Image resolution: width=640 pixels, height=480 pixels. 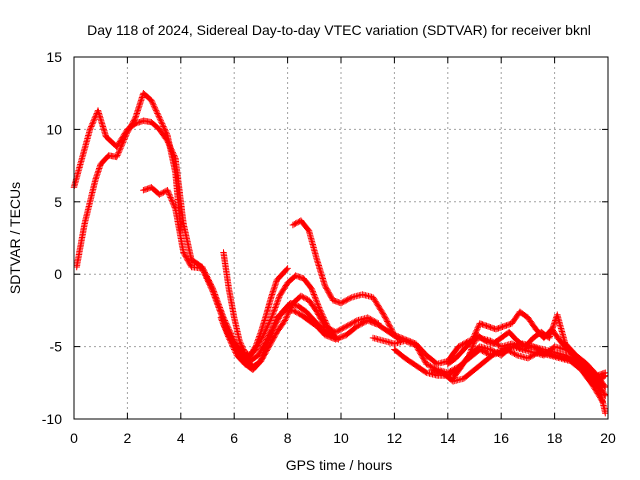 What do you see at coordinates (74, 438) in the screenshot?
I see `x-tick-label: 0` at bounding box center [74, 438].